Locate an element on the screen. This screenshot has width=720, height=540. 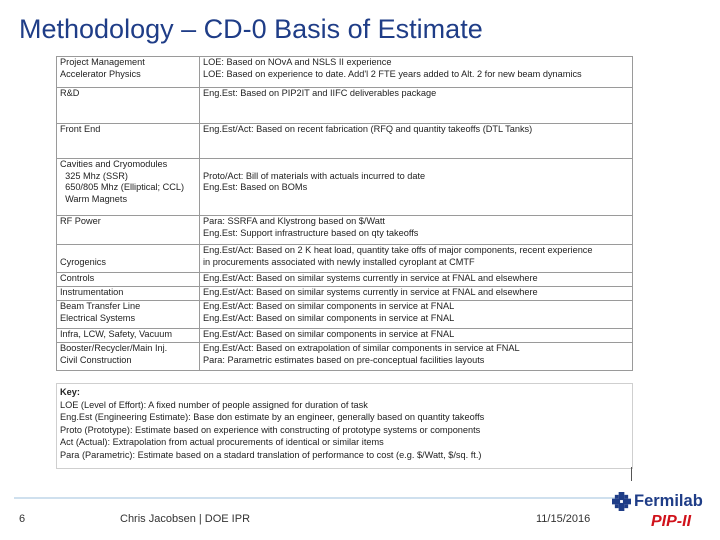
category-text: Instrumentation is located at coordinates (92, 292).